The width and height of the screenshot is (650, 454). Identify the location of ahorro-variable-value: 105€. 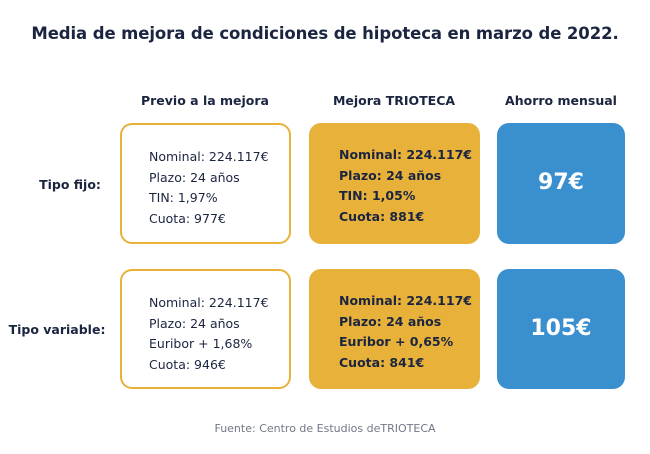
(561, 328).